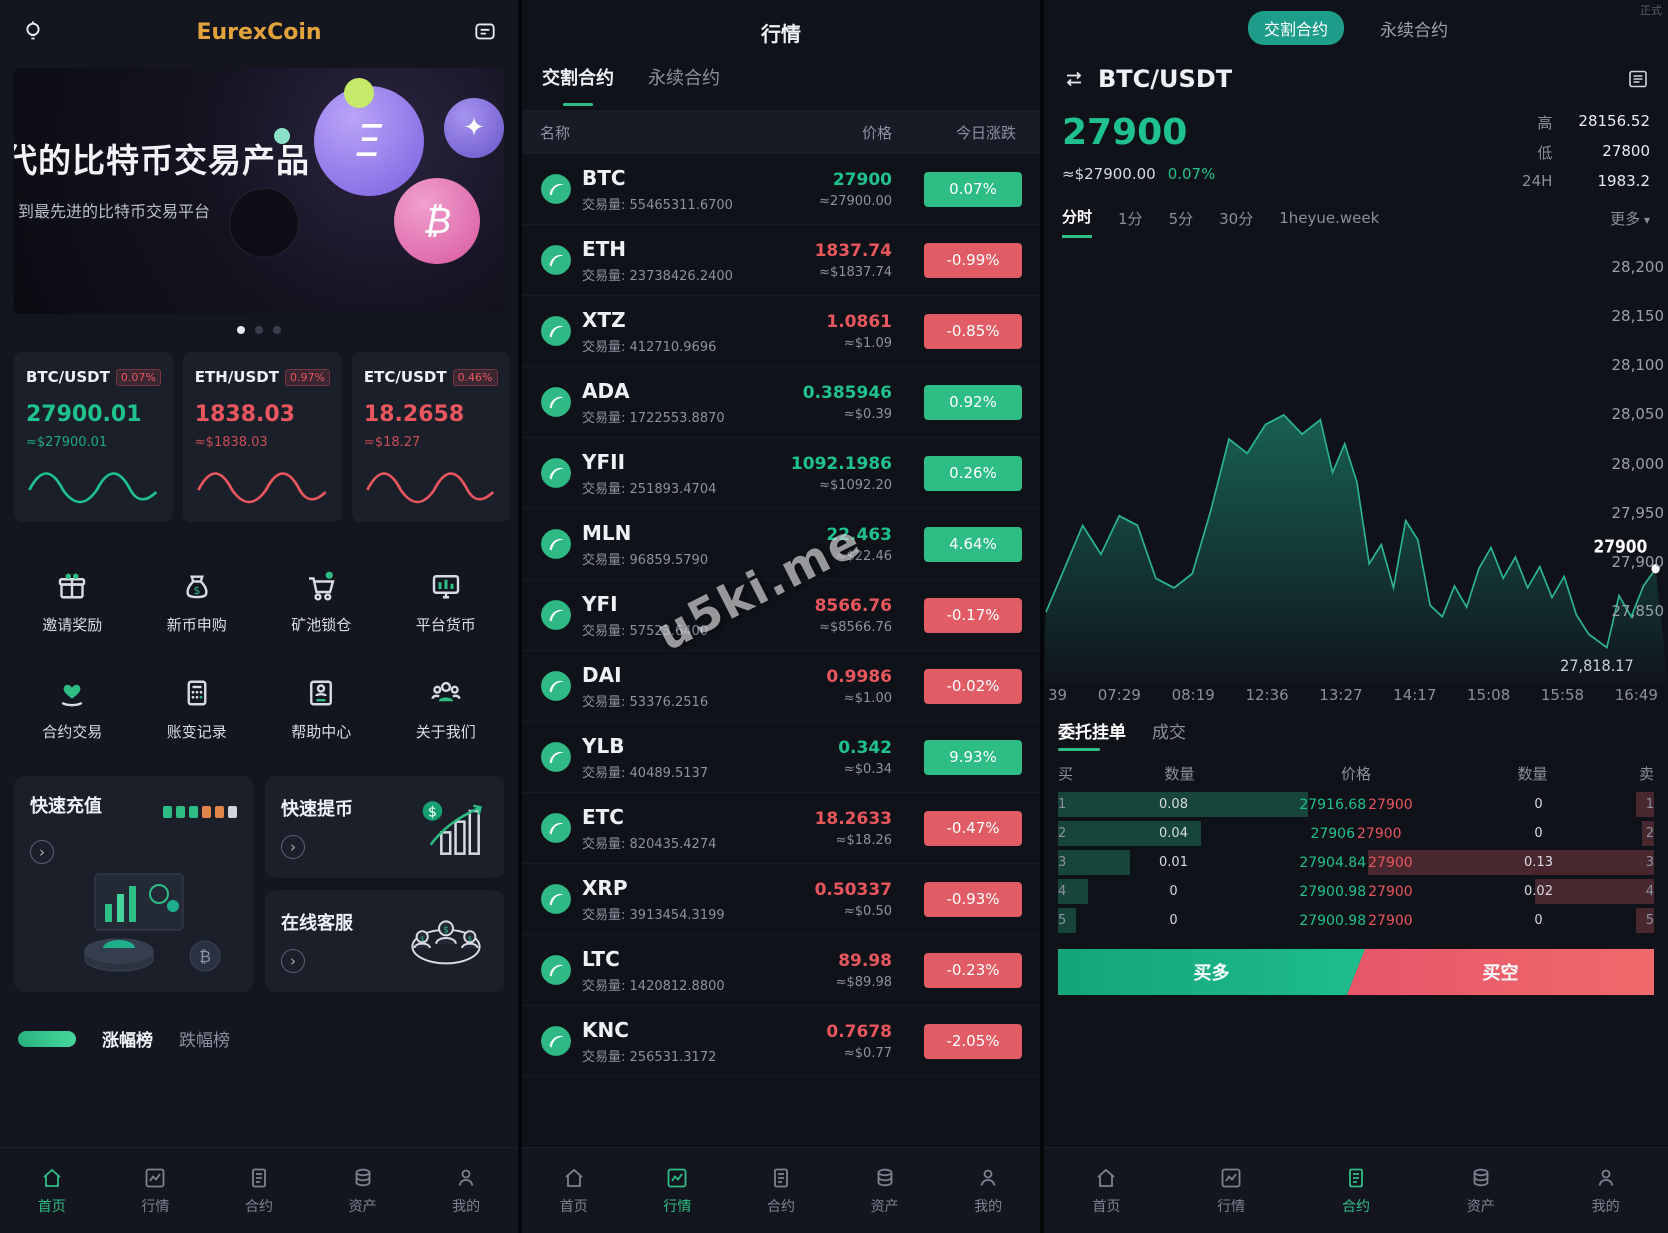 Image resolution: width=1668 pixels, height=1233 pixels. Describe the element at coordinates (578, 87) in the screenshot. I see `market-tab: 交割合约` at that location.